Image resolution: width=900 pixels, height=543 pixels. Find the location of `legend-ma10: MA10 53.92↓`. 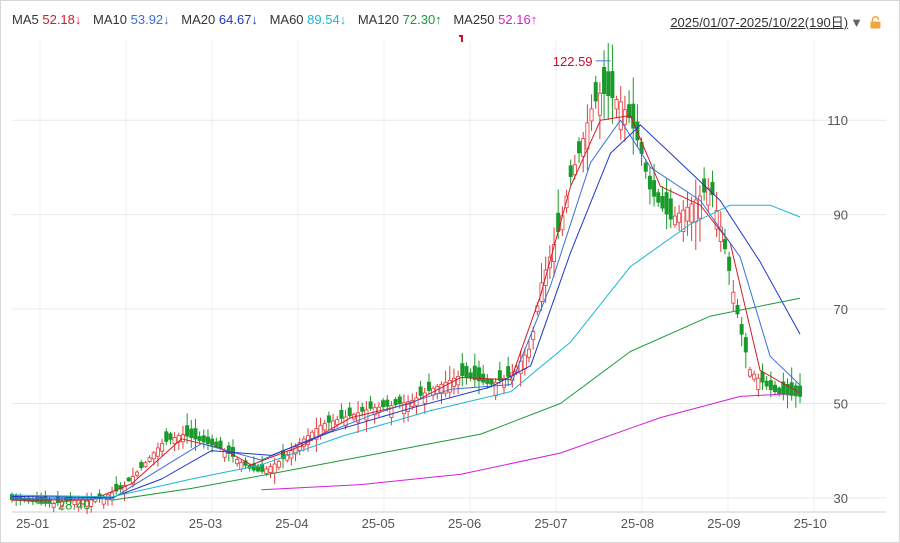

legend-ma10: MA10 53.92↓ is located at coordinates (131, 19).